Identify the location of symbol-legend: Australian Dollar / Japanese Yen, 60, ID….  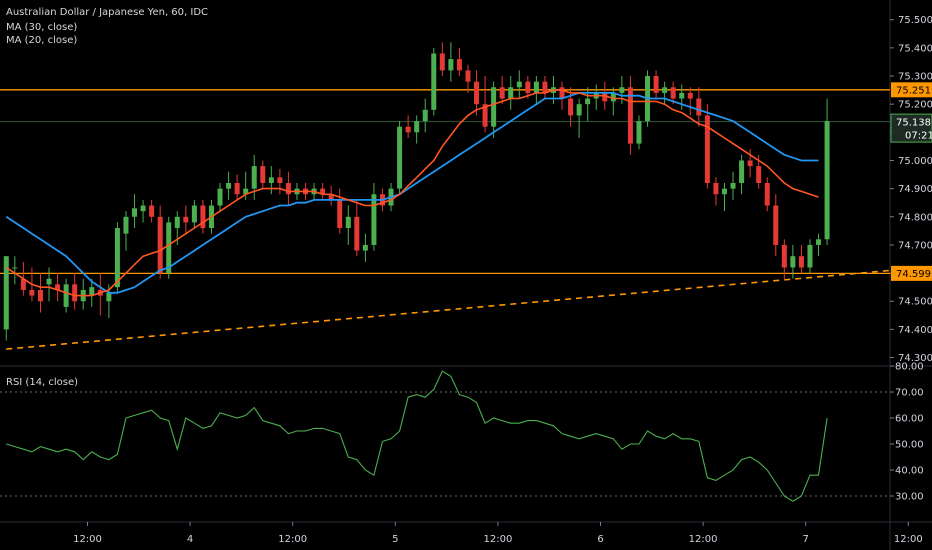
(107, 12).